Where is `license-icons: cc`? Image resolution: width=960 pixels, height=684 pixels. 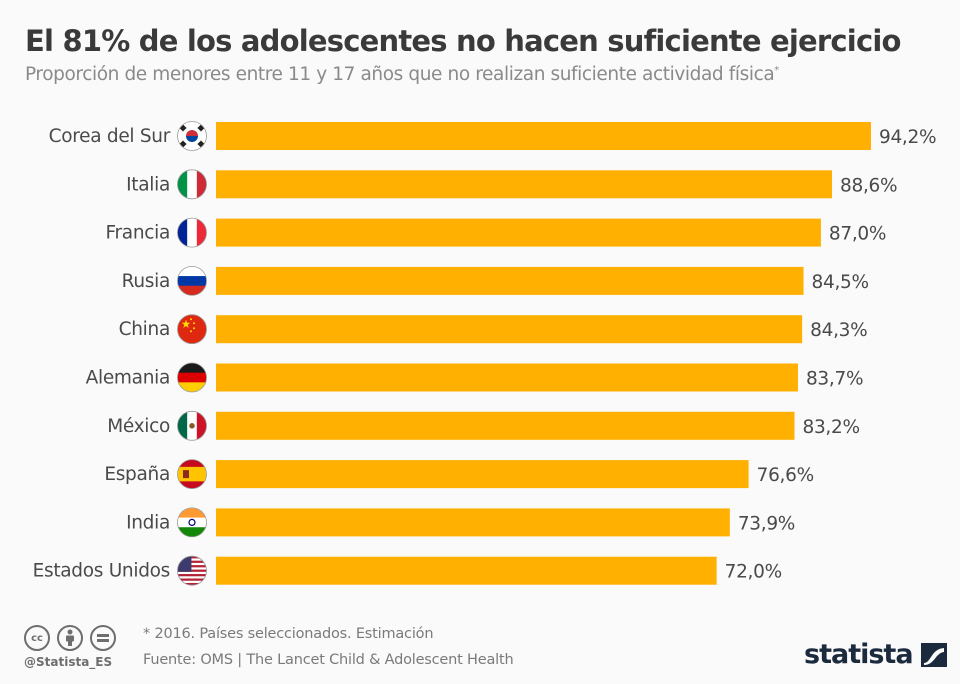
license-icons: cc is located at coordinates (70, 638).